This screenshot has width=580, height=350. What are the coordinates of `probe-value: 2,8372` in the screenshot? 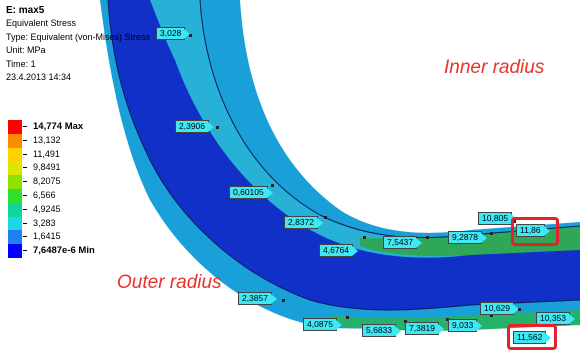 It's located at (301, 222).